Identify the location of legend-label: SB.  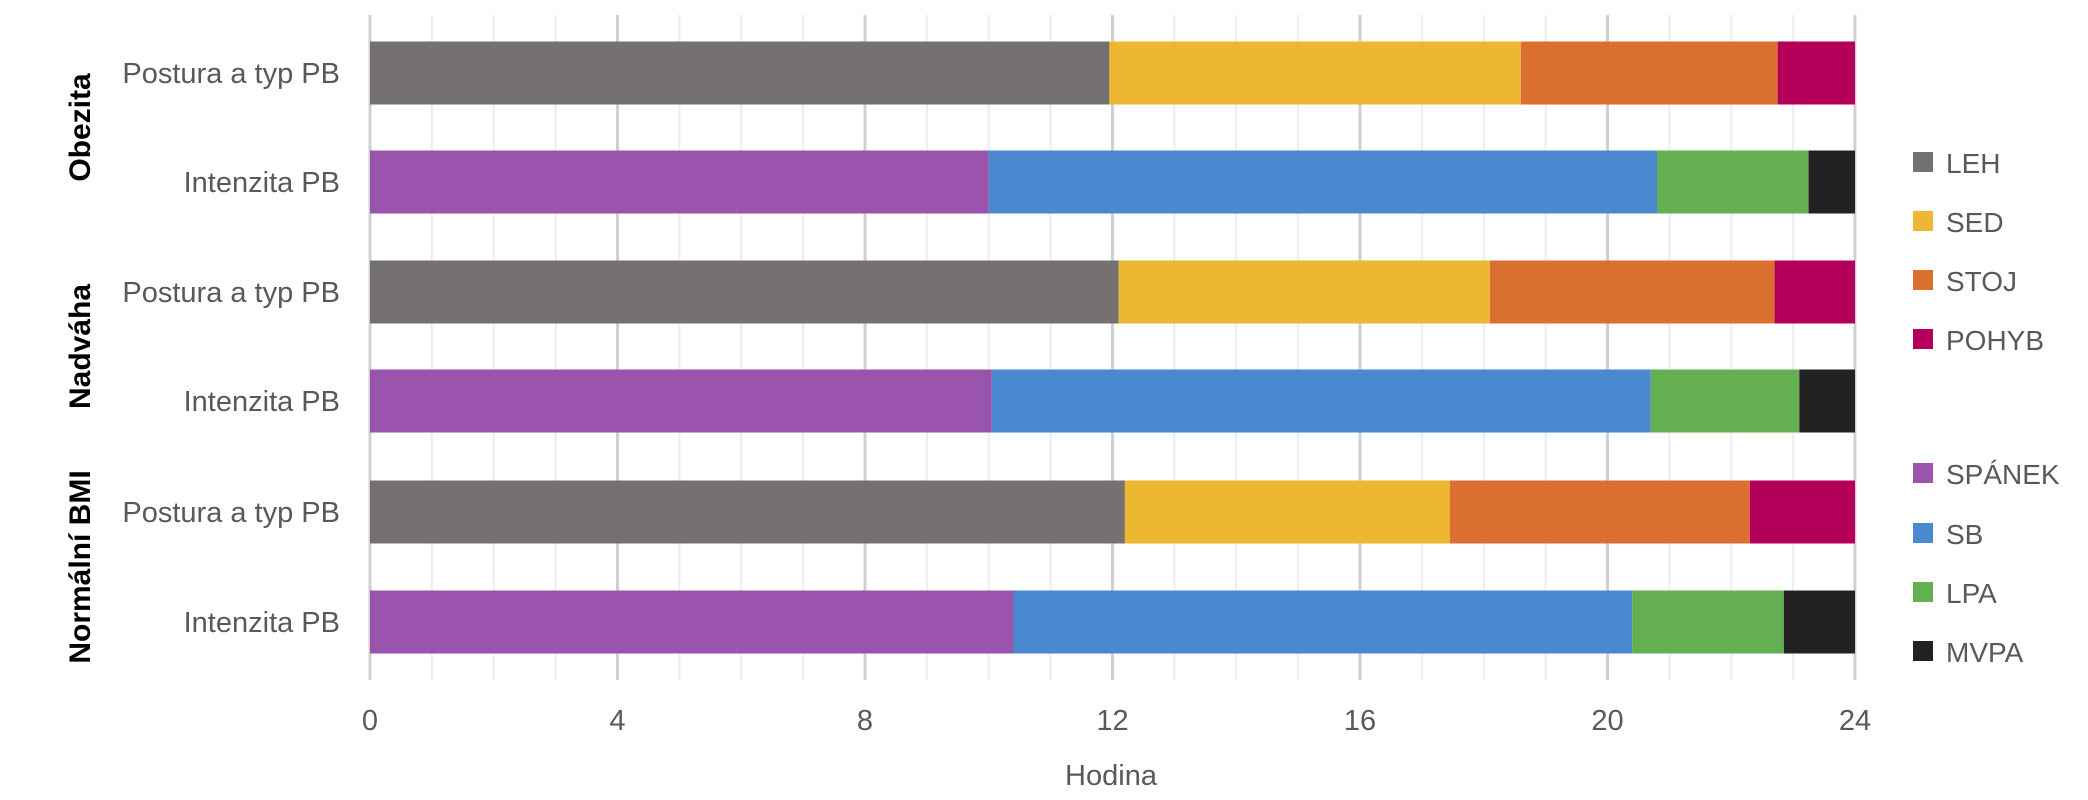
(1964, 534).